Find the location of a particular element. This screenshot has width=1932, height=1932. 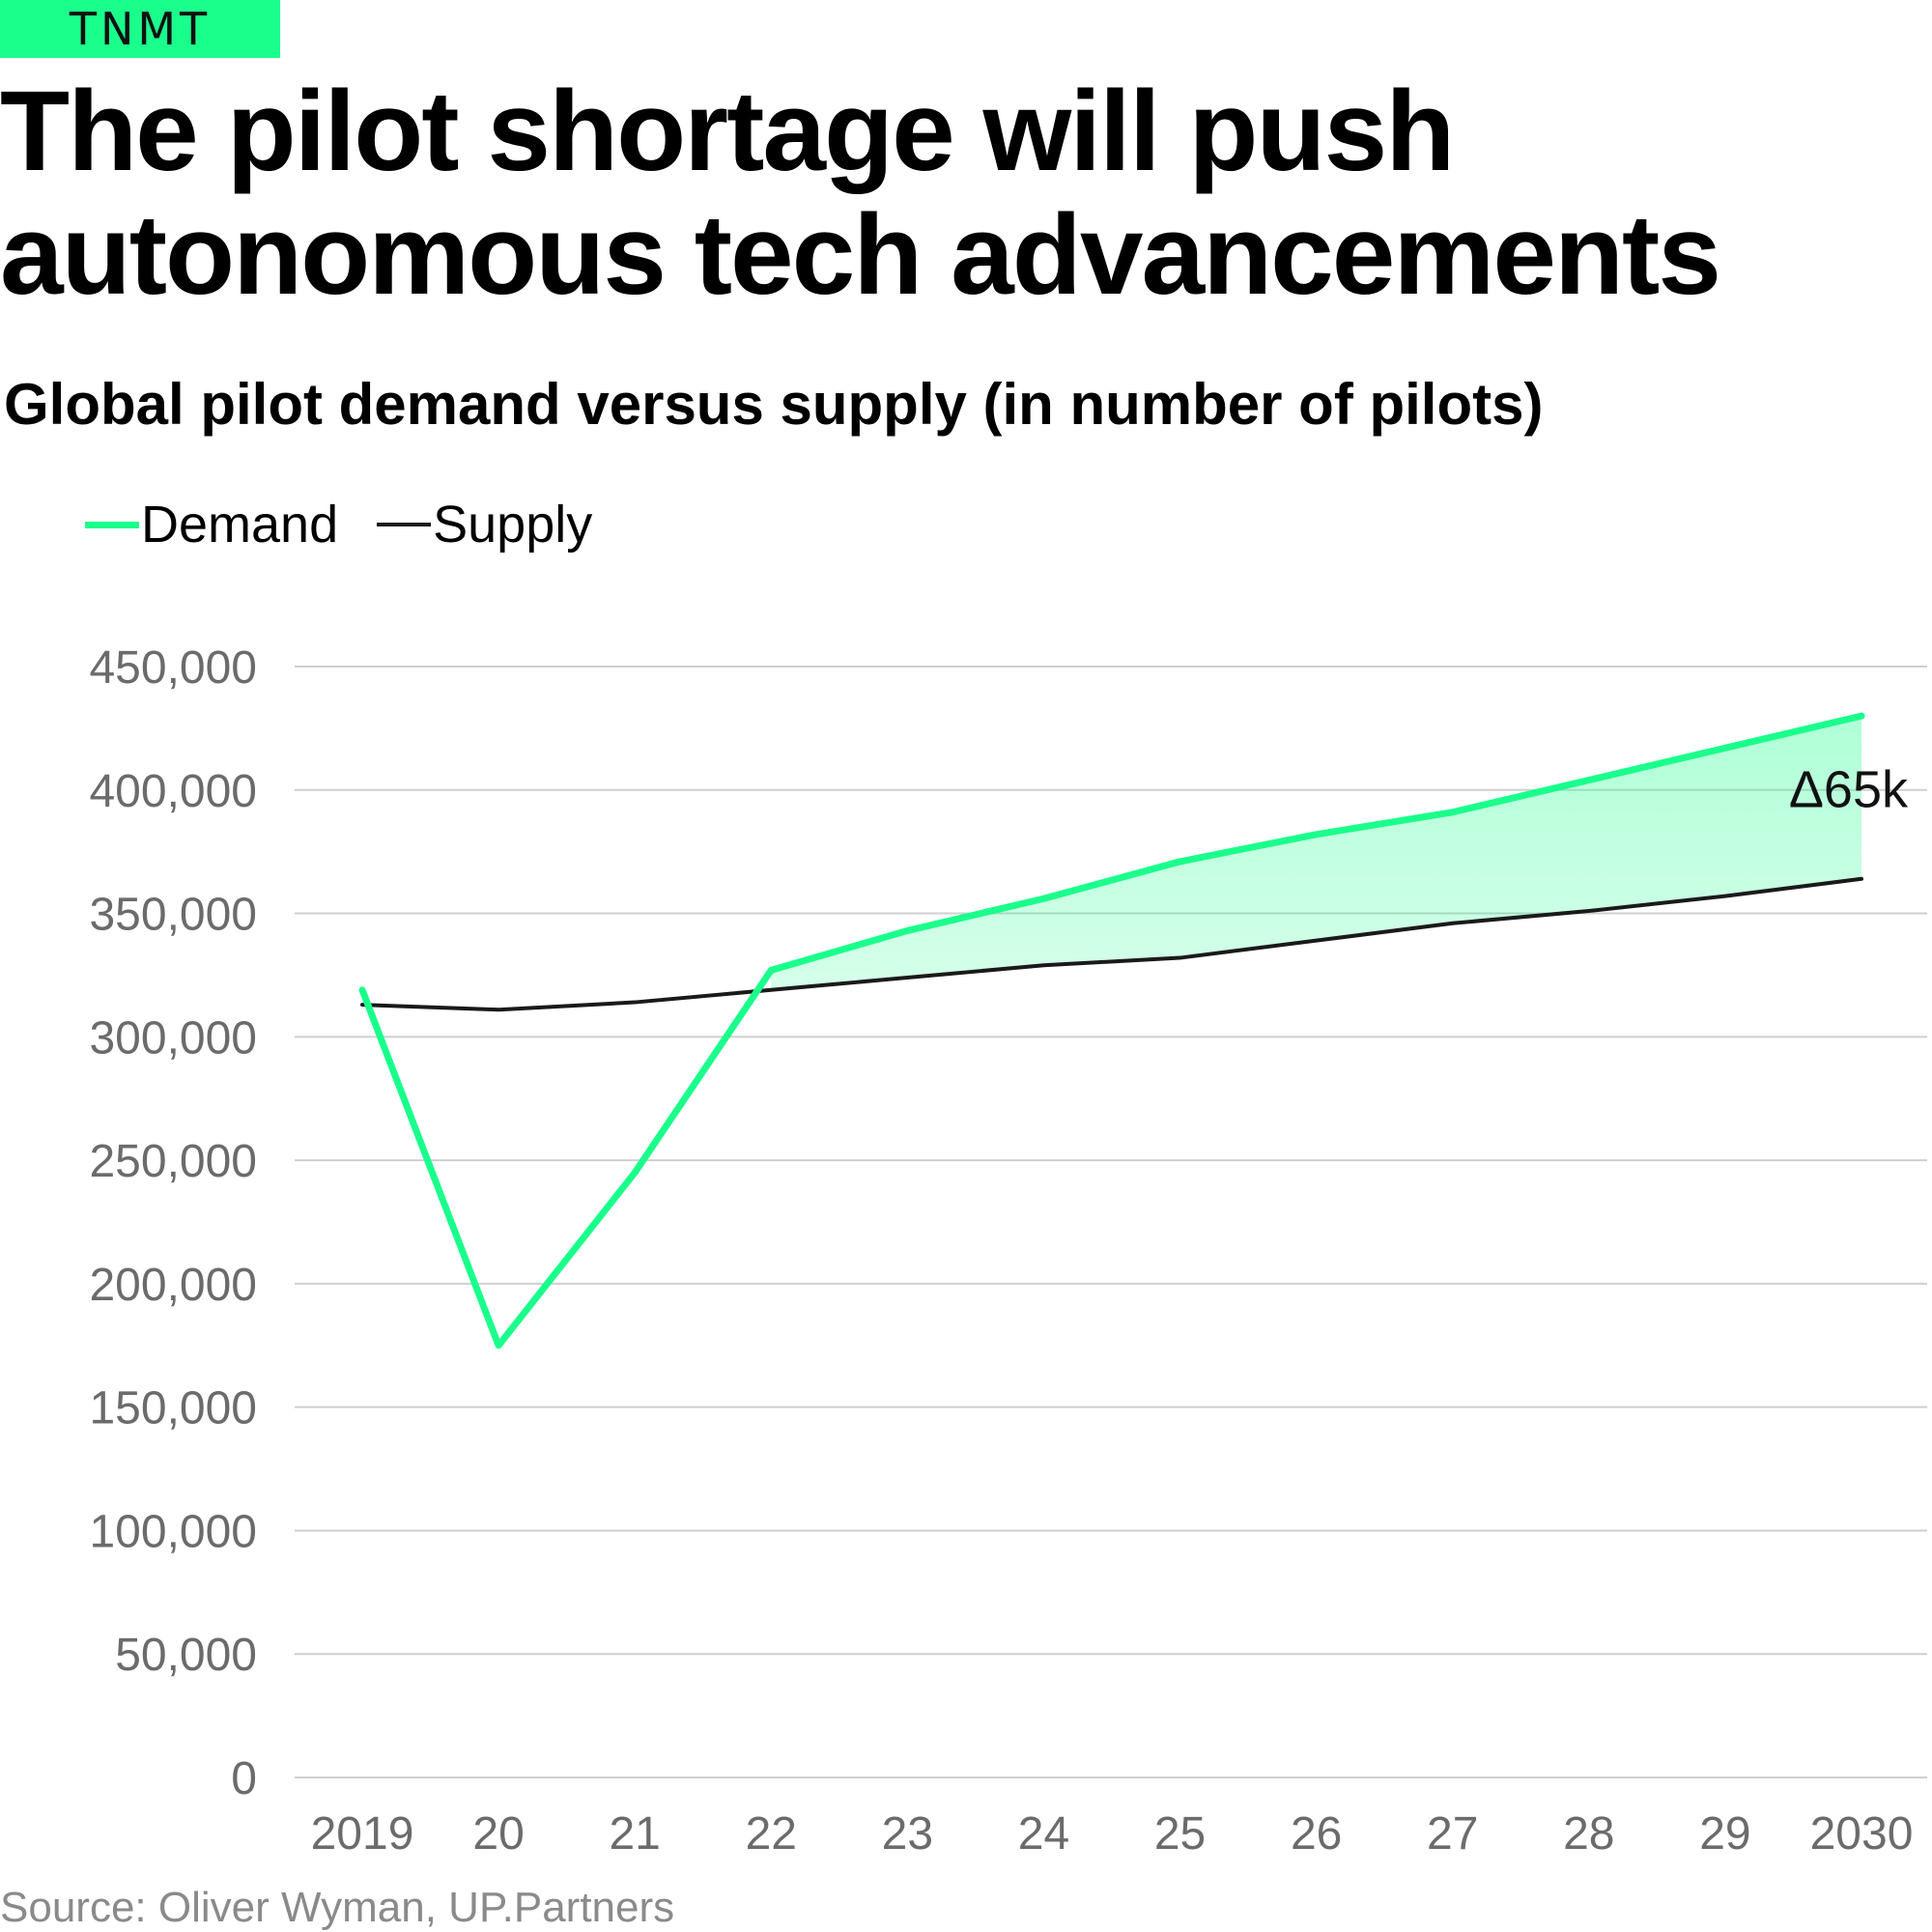

legend-swatch-supply is located at coordinates (404, 524).